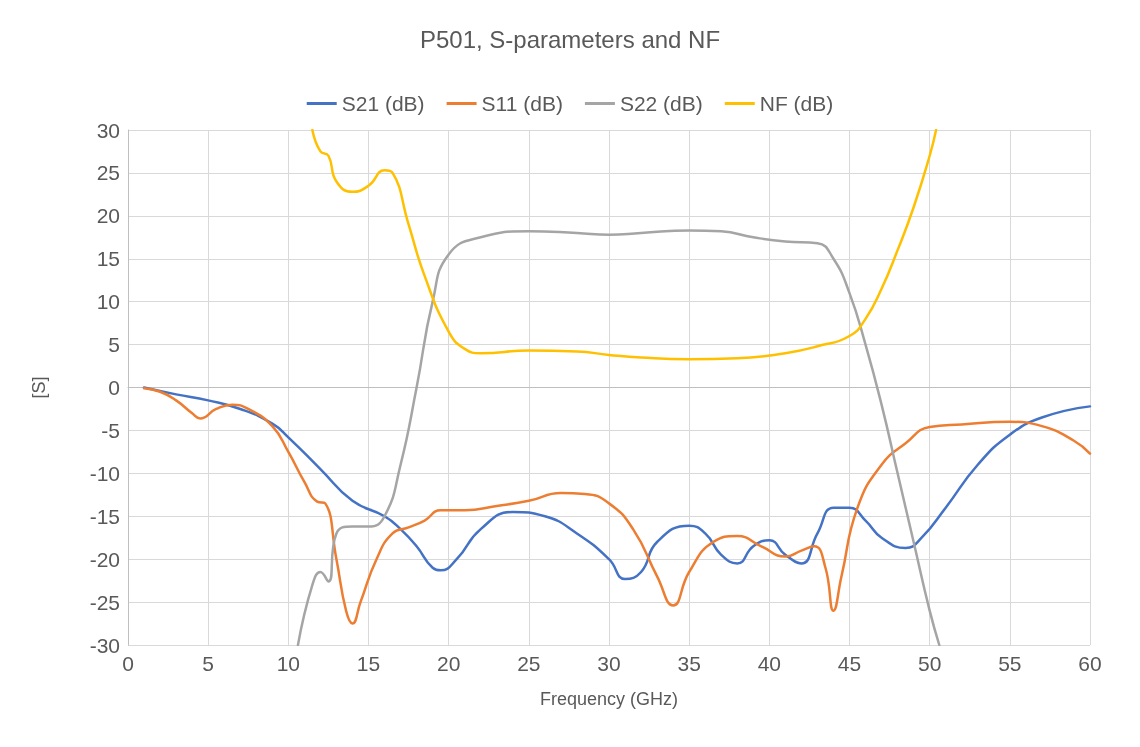 The width and height of the screenshot is (1140, 747). I want to click on x-tick-label: 60, so click(1090, 663).